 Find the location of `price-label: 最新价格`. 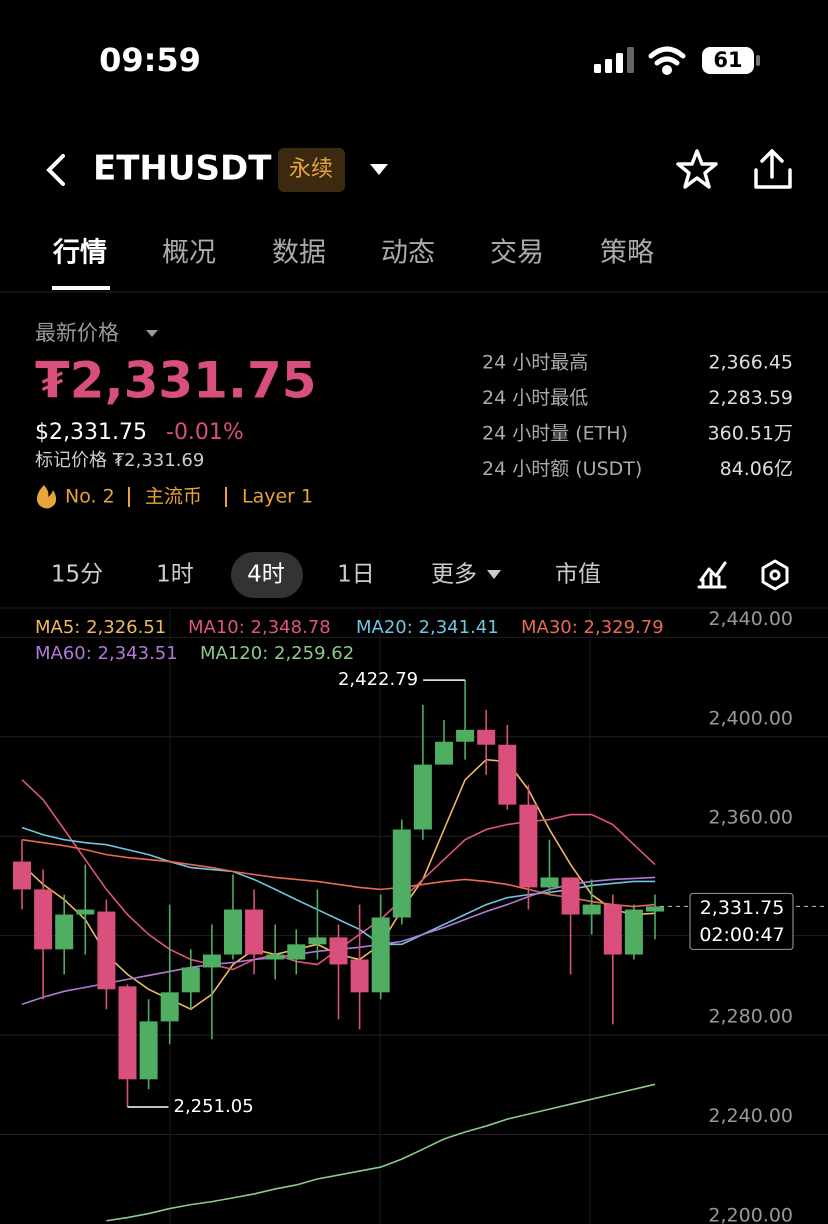

price-label: 最新价格 is located at coordinates (77, 333).